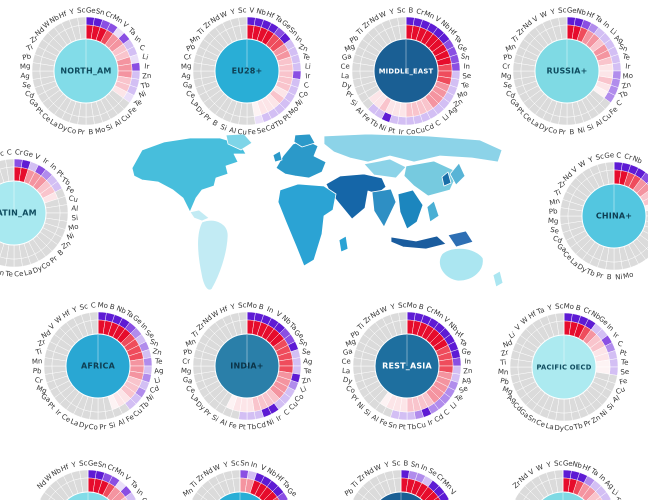 The image size is (648, 500). Describe the element at coordinates (303, 48) in the screenshot. I see `element-label: Zn` at that location.